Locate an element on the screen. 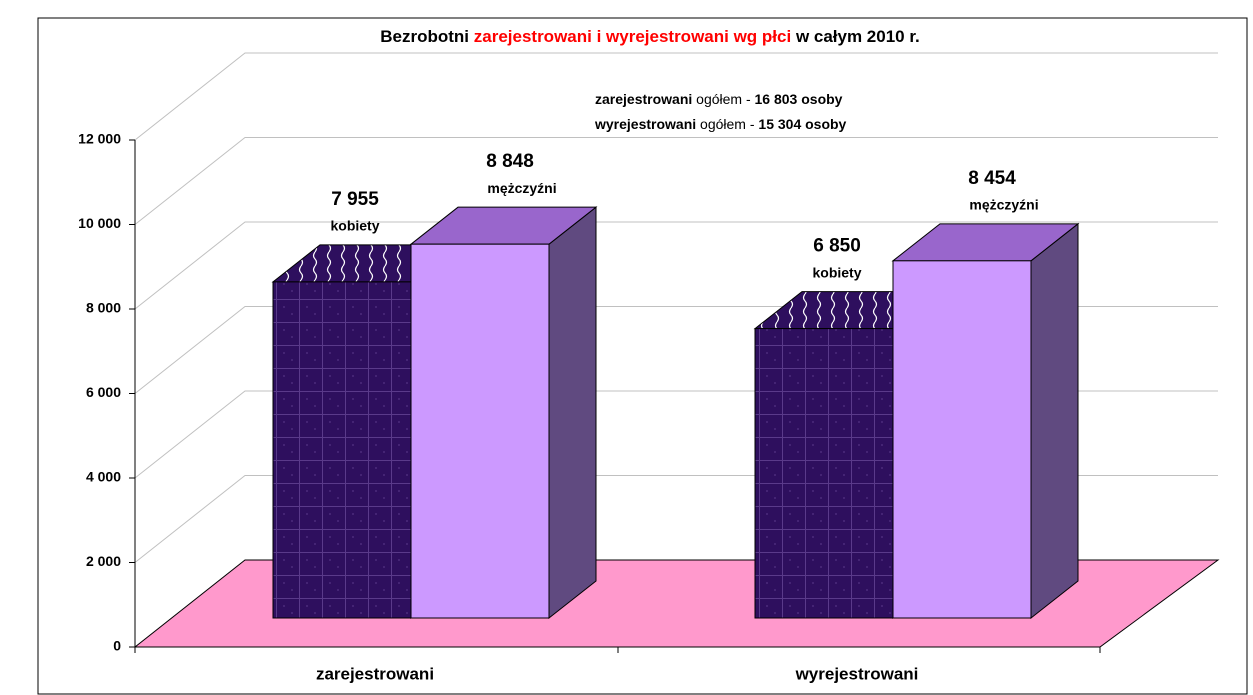 The height and width of the screenshot is (695, 1253). annotation-part: 16 803 osoby is located at coordinates (799, 99).